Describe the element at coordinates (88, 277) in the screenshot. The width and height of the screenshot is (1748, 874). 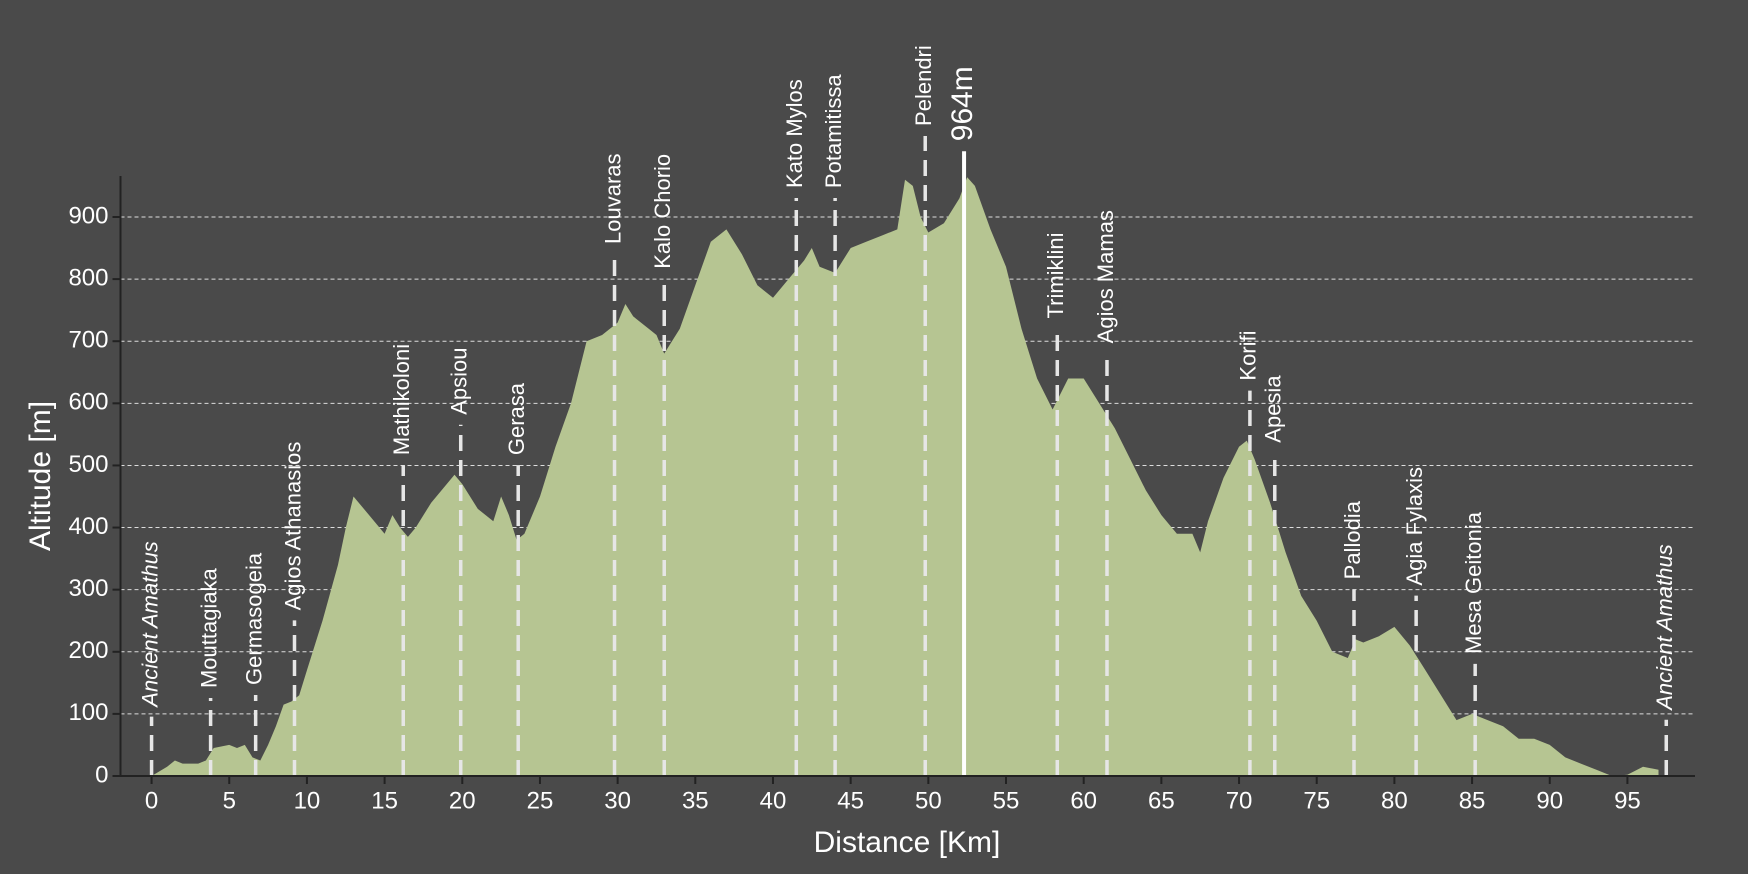
I see `y-tick-label: 800` at that location.